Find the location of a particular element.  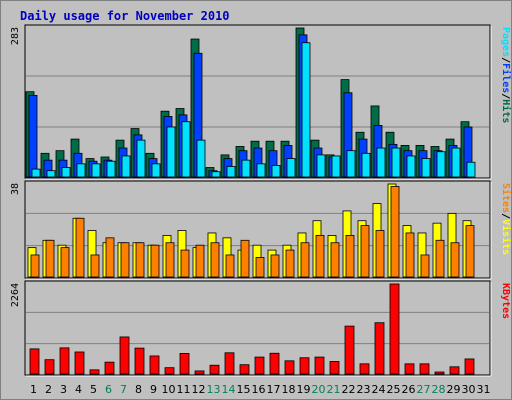

chart-title: Daily usage for November 2010 is located at coordinates (125, 16).